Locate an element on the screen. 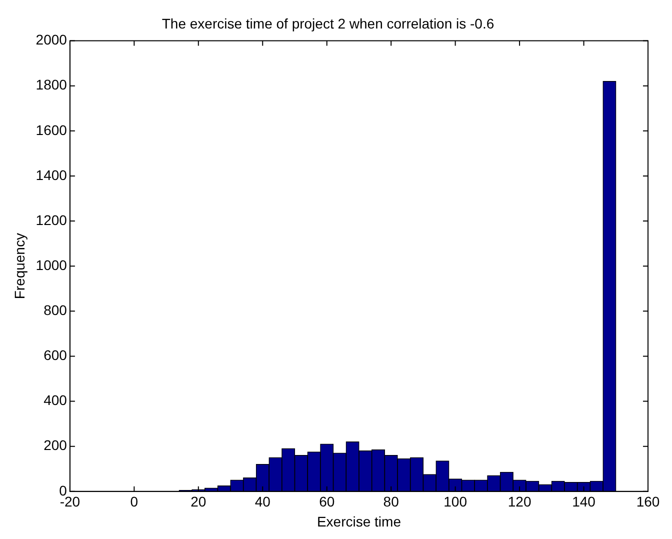 The image size is (672, 539). x-tick-label: 100 is located at coordinates (456, 502).